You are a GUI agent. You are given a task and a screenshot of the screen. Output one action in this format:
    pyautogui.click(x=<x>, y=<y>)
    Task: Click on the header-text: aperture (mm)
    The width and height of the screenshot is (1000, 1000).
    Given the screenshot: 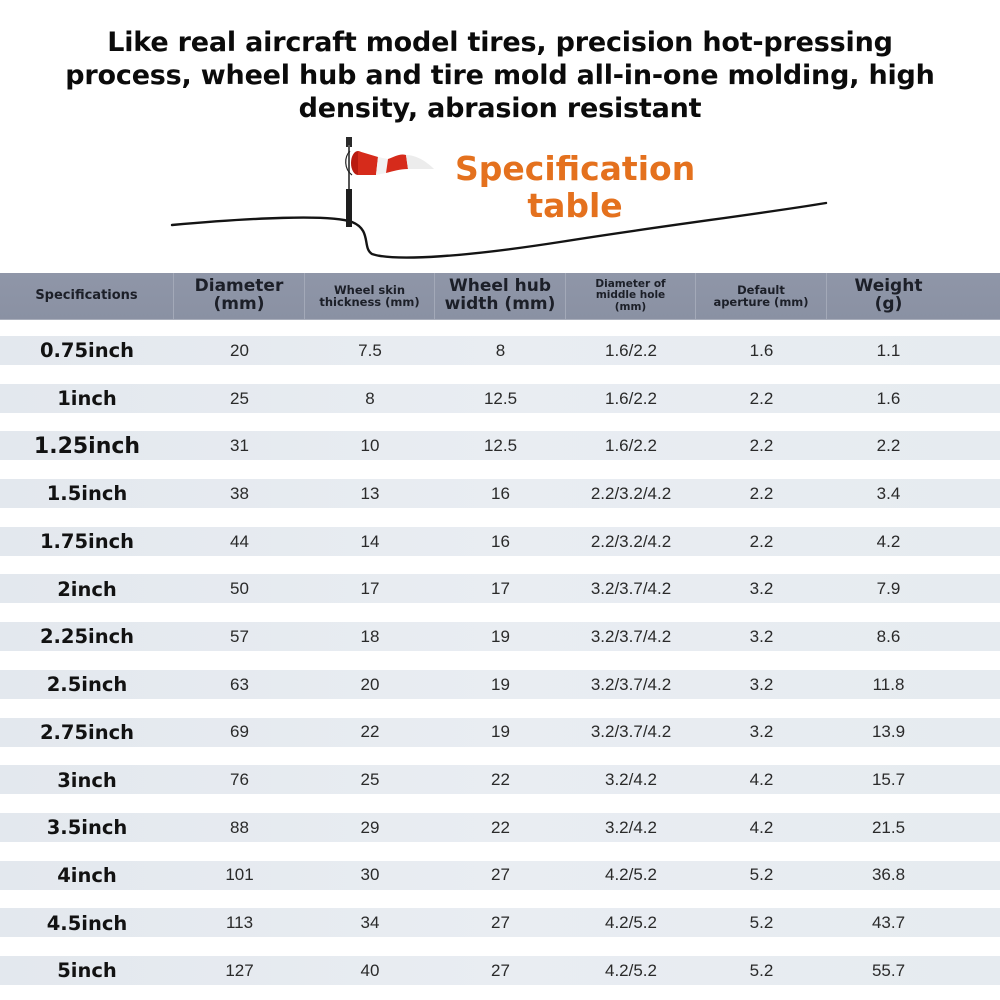 What is the action you would take?
    pyautogui.click(x=761, y=302)
    